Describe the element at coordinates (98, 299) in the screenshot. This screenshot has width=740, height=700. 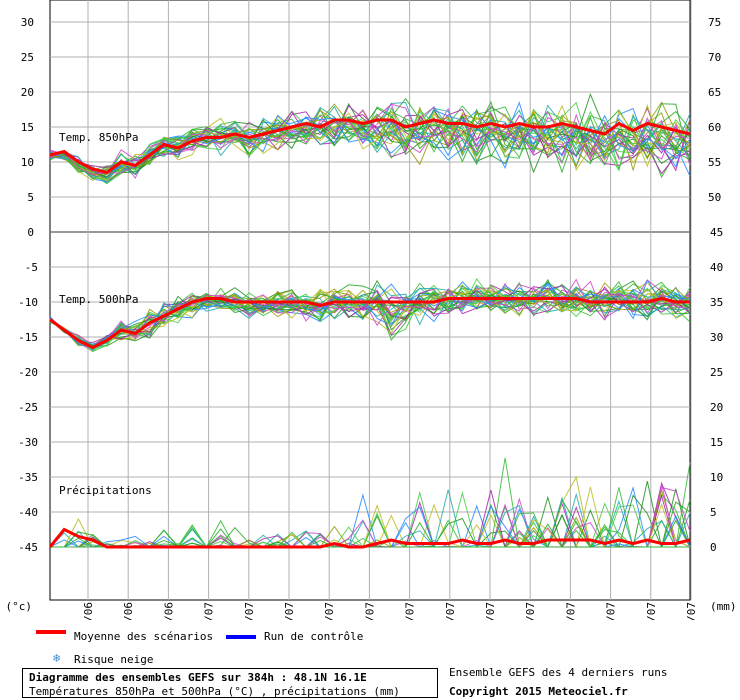
I see `panel-label-500: Temp. 500hPa` at that location.